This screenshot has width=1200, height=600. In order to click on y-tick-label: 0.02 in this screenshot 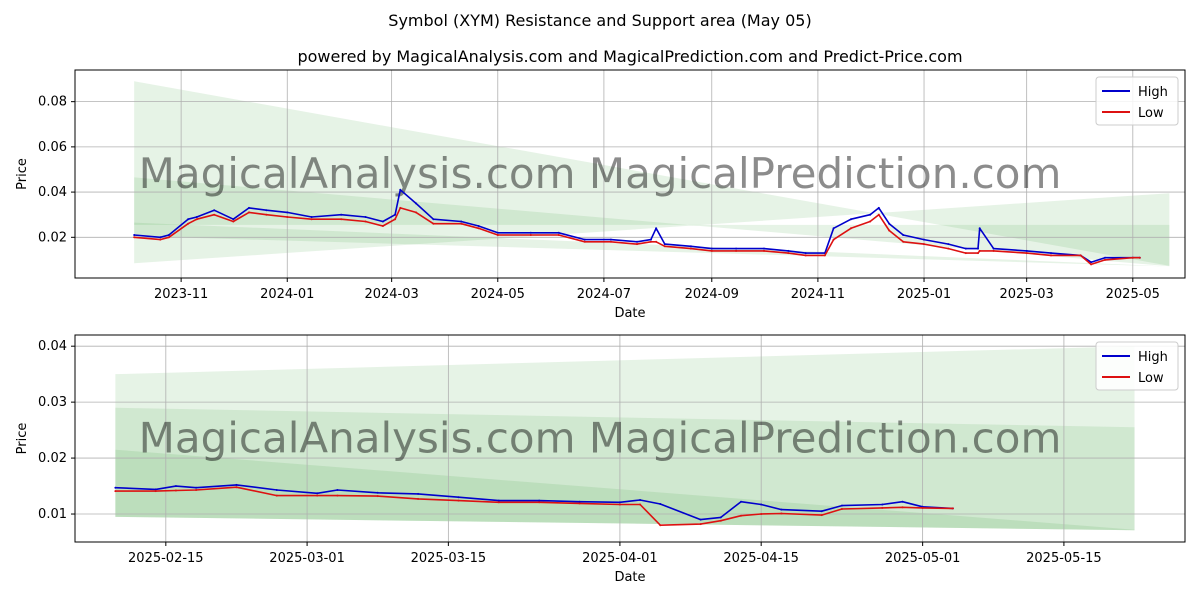, I will do `click(52, 458)`.